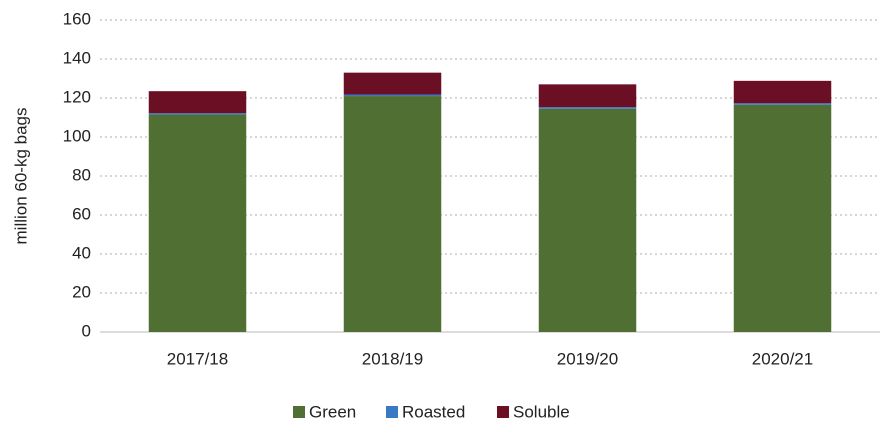  Describe the element at coordinates (20, 175) in the screenshot. I see `y-axis-label: million 60-kg bags` at that location.